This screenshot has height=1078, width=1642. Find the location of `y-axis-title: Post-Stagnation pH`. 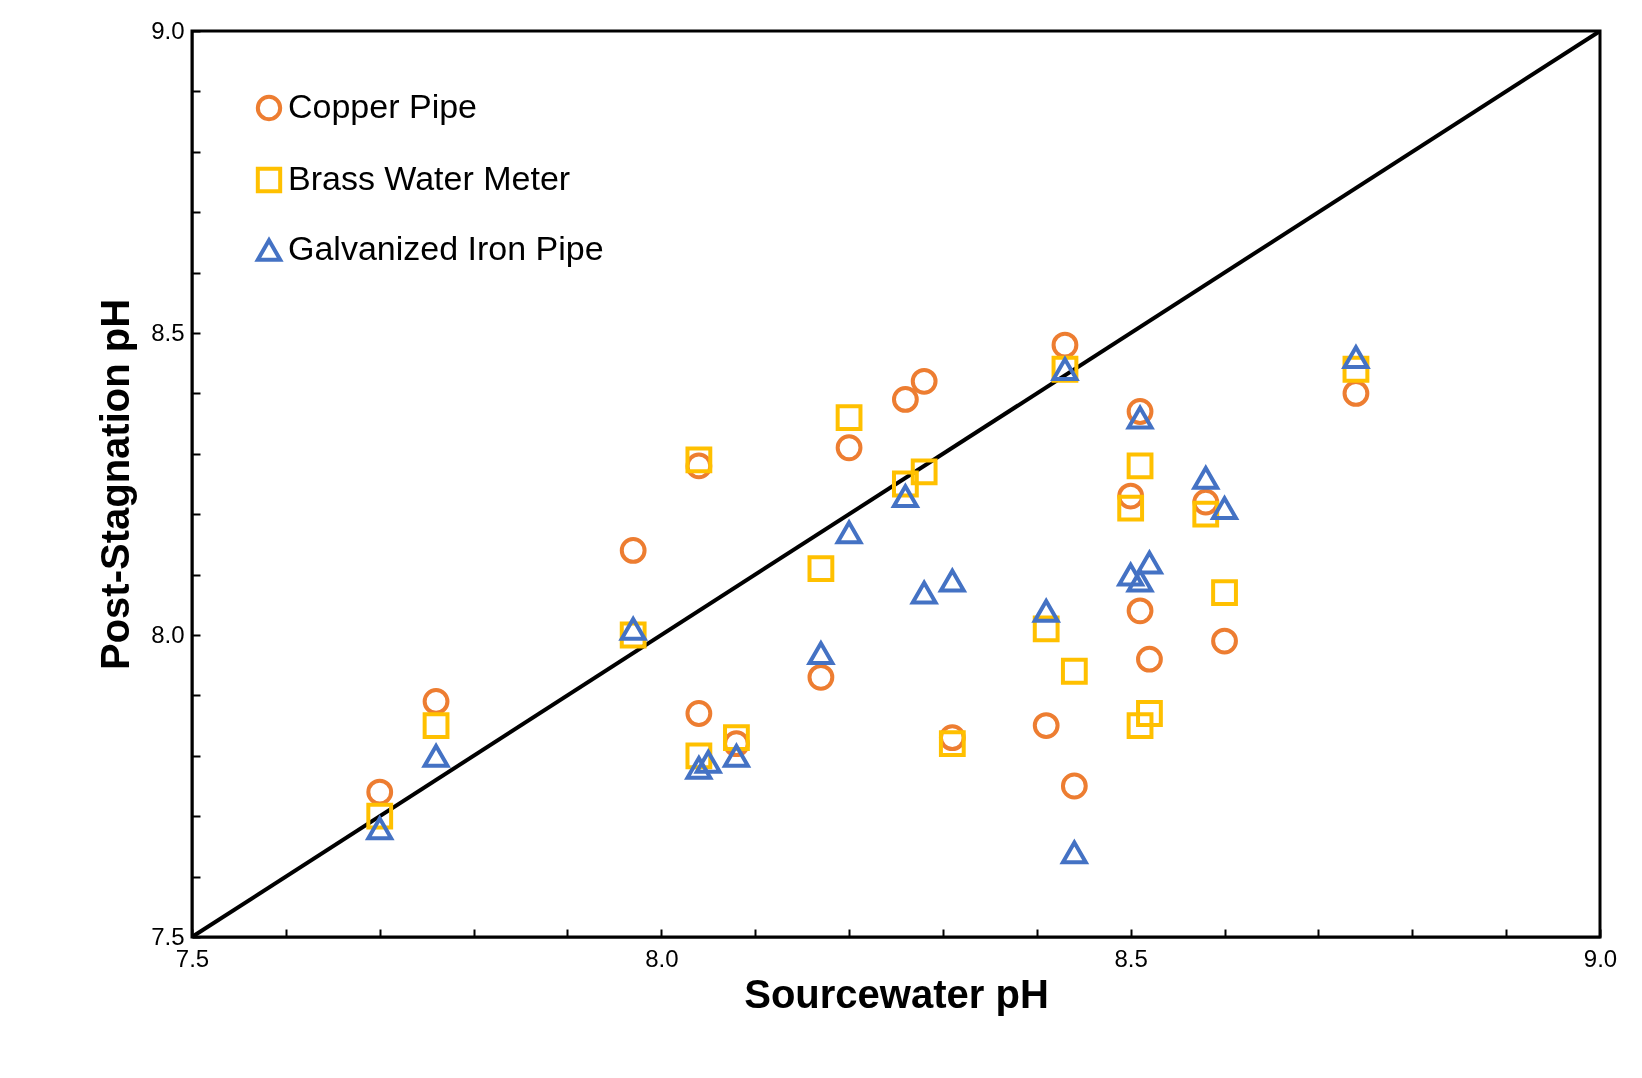

y-axis-title: Post-Stagnation pH is located at coordinates (115, 484).